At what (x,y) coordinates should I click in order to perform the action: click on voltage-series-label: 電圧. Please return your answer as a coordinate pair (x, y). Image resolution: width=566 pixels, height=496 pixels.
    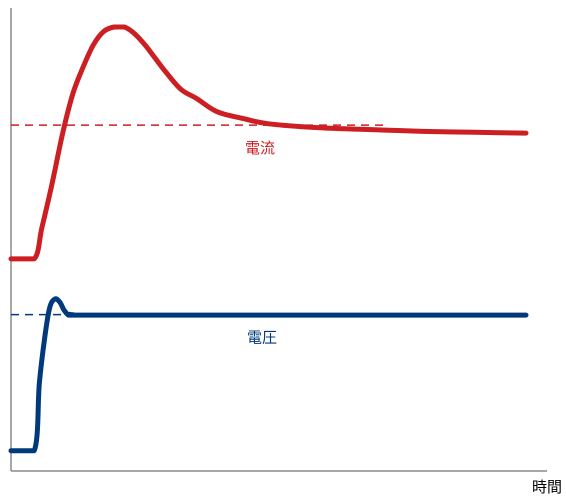
    Looking at the image, I should click on (262, 338).